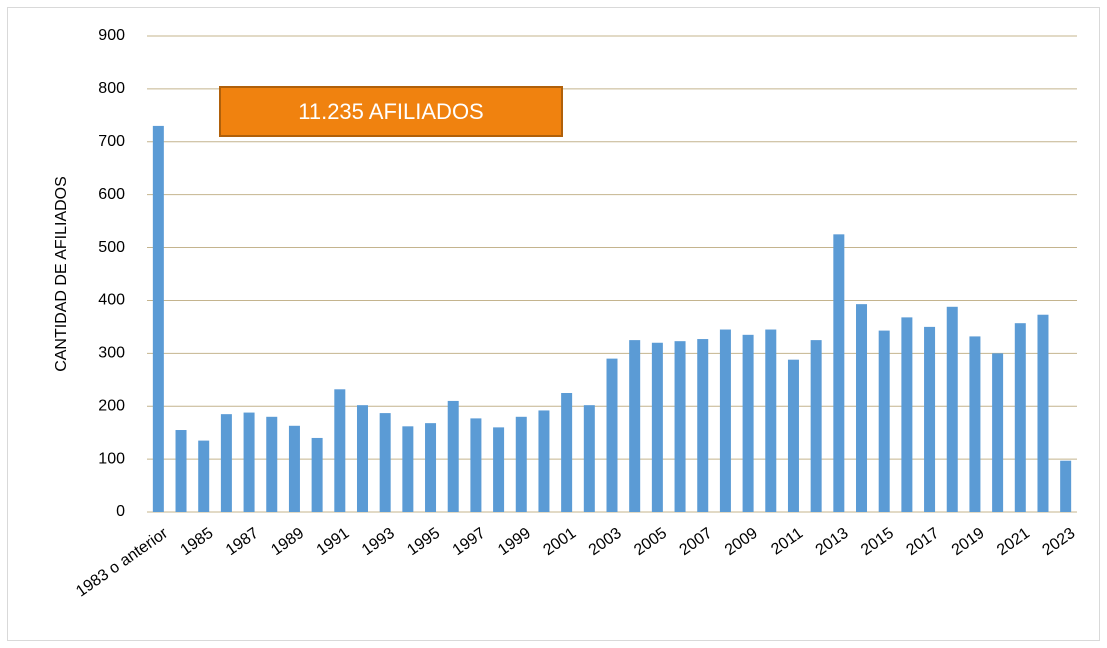 This screenshot has width=1107, height=648. I want to click on y-tick-label: 0, so click(120, 511).